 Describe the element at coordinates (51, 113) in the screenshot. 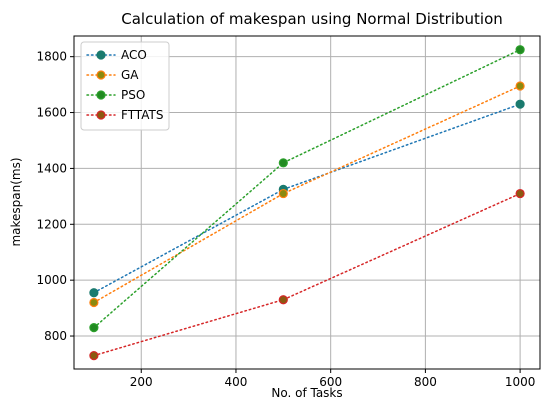

I see `y-tick-label: 1600` at that location.